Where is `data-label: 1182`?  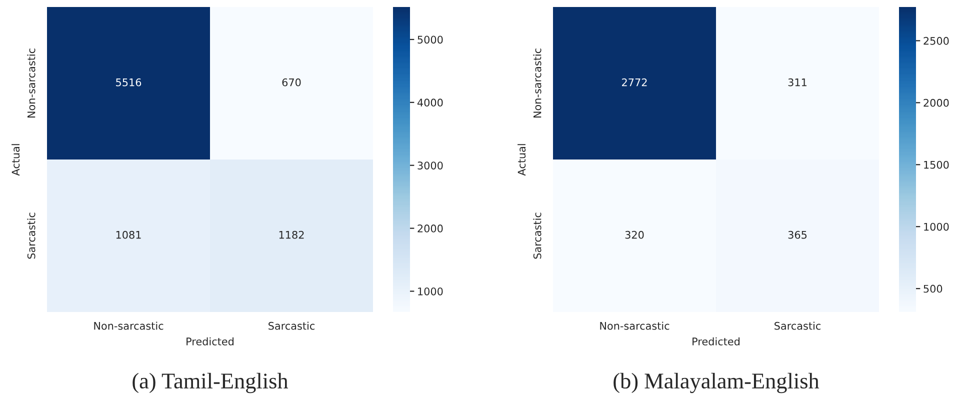 data-label: 1182 is located at coordinates (291, 234).